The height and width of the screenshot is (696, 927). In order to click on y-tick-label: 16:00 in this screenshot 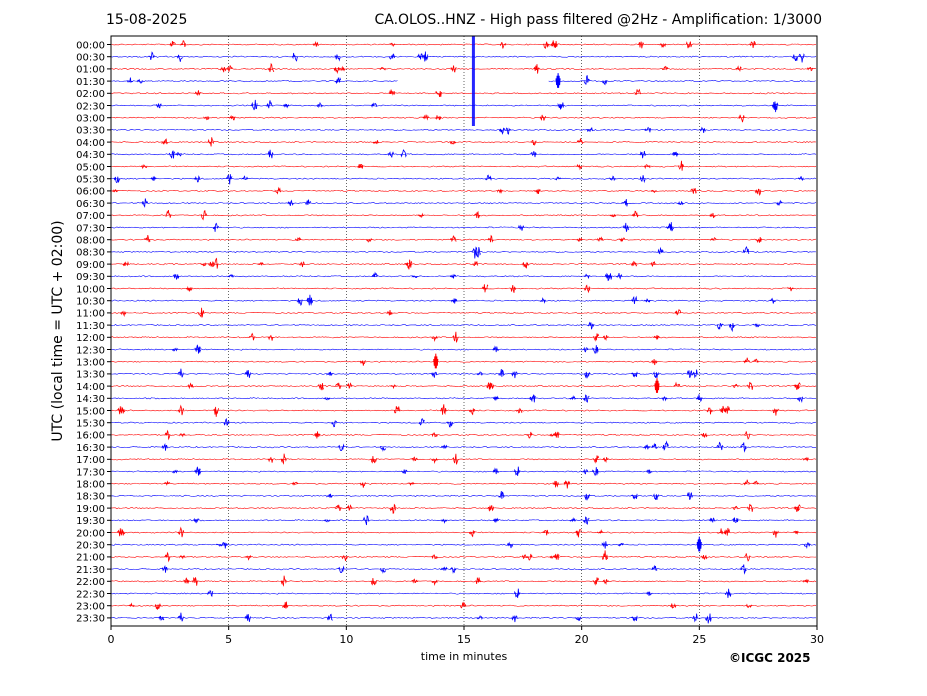, I will do `click(90, 436)`.